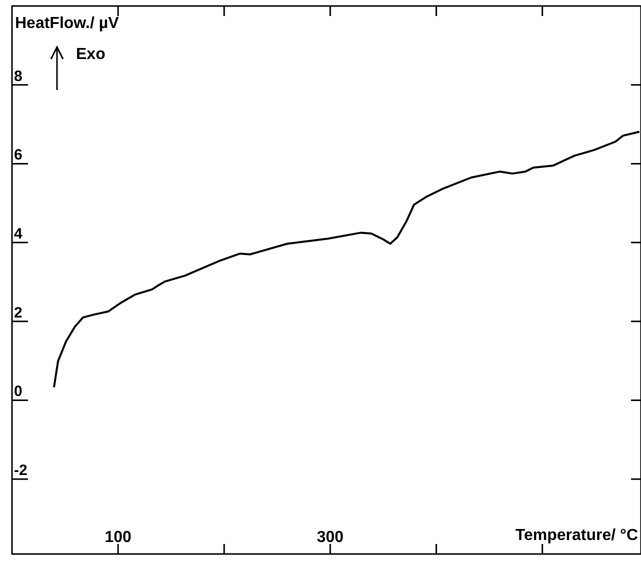 This screenshot has height=562, width=641. What do you see at coordinates (118, 537) in the screenshot?
I see `x-tick-label: 100` at bounding box center [118, 537].